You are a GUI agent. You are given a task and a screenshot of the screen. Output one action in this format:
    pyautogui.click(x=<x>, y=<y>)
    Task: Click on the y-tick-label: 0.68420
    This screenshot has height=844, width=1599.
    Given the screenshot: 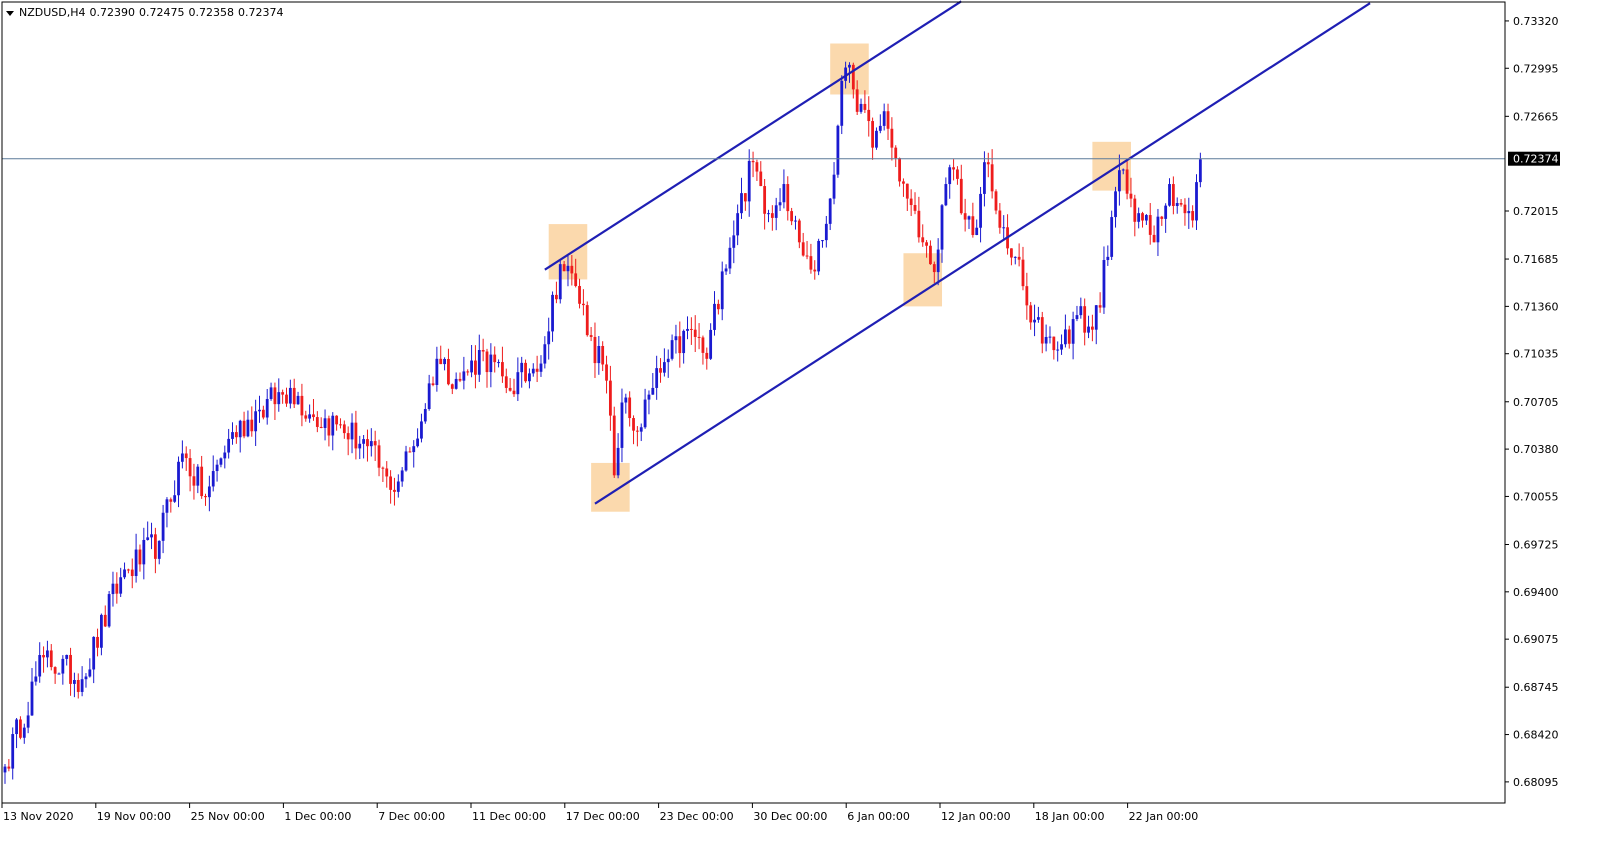 What is the action you would take?
    pyautogui.click(x=1536, y=735)
    